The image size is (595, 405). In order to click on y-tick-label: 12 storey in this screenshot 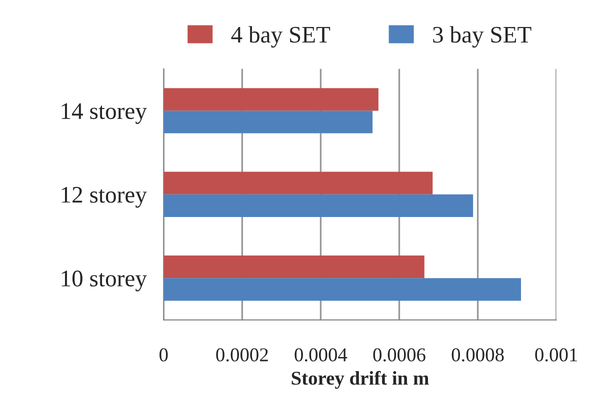, I will do `click(104, 197)`.